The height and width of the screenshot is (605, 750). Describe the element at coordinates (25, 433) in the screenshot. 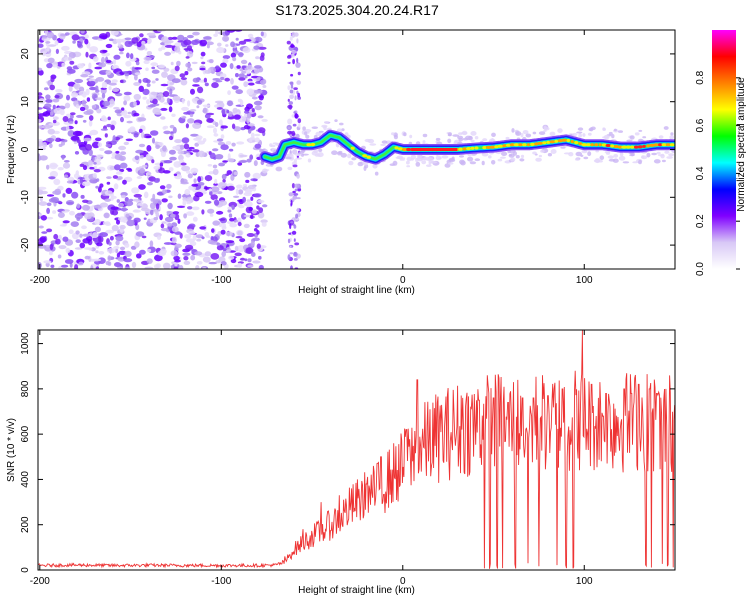

I see `bottom-ytick-label: 600` at that location.